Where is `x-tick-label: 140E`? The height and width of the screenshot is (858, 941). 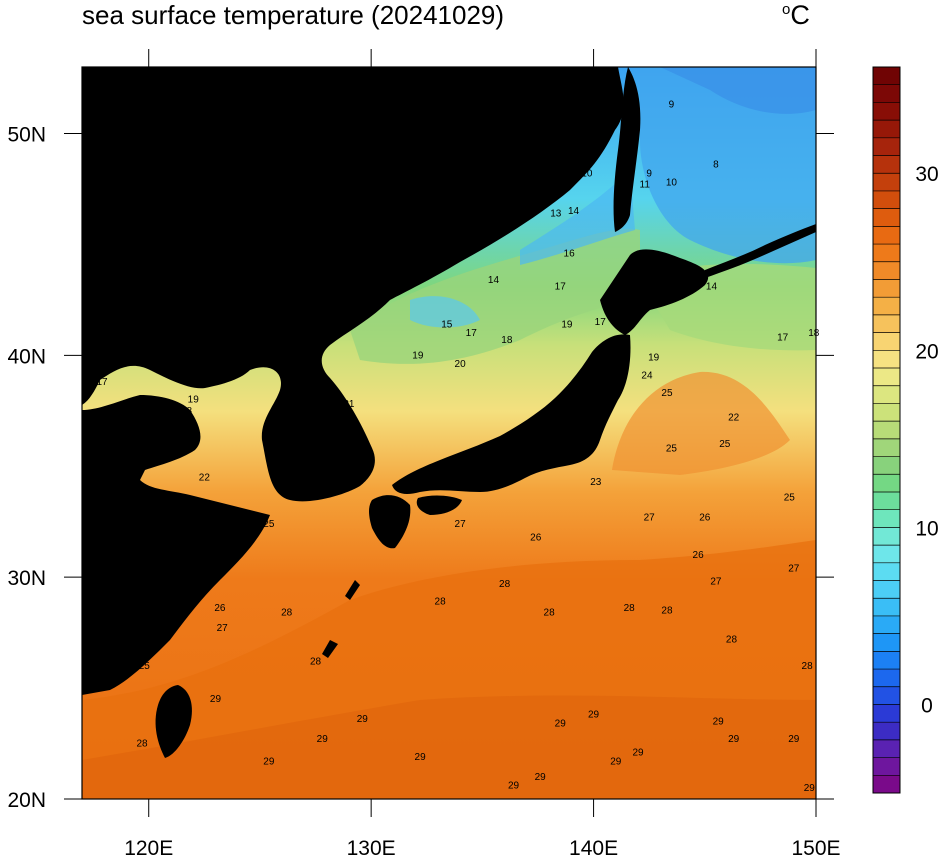 x-tick-label: 140E is located at coordinates (593, 847).